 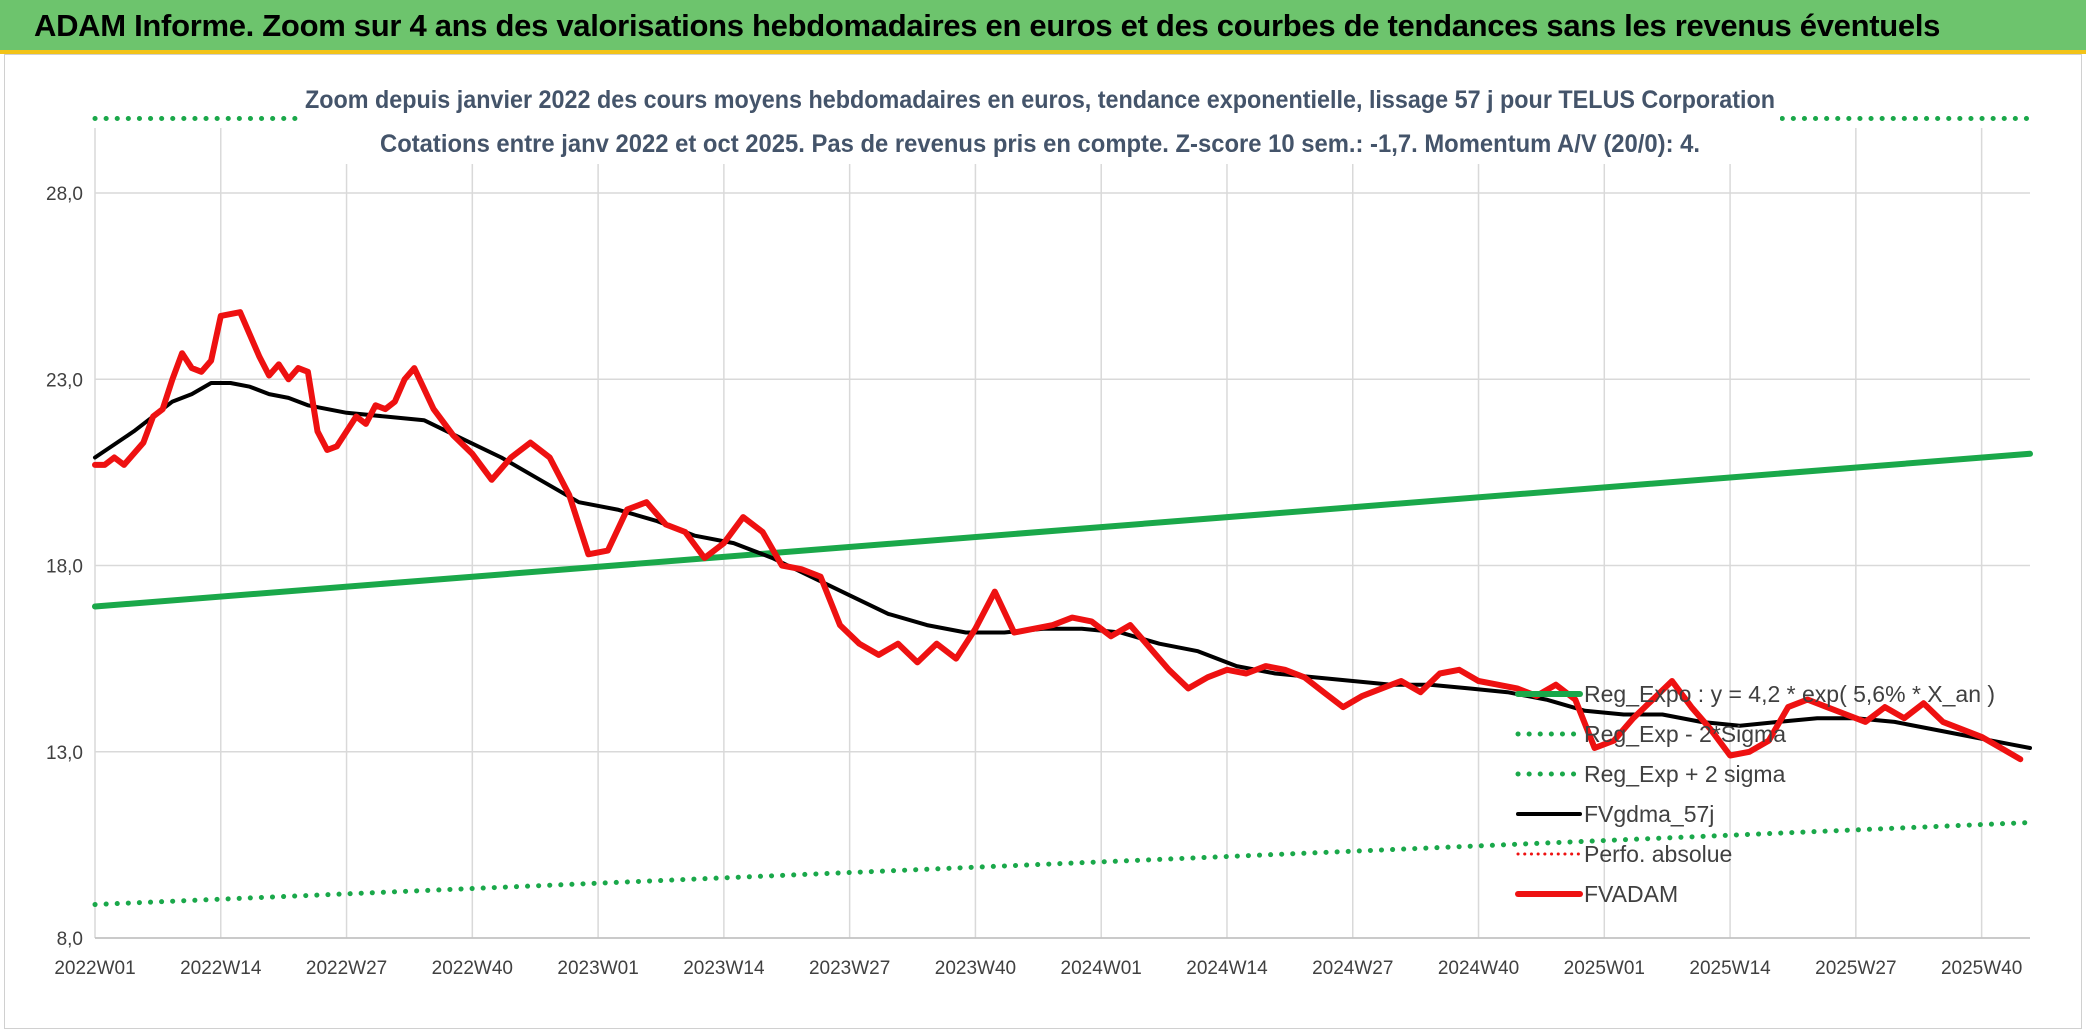 I want to click on x-tick-label: 2022W40, so click(x=472, y=968).